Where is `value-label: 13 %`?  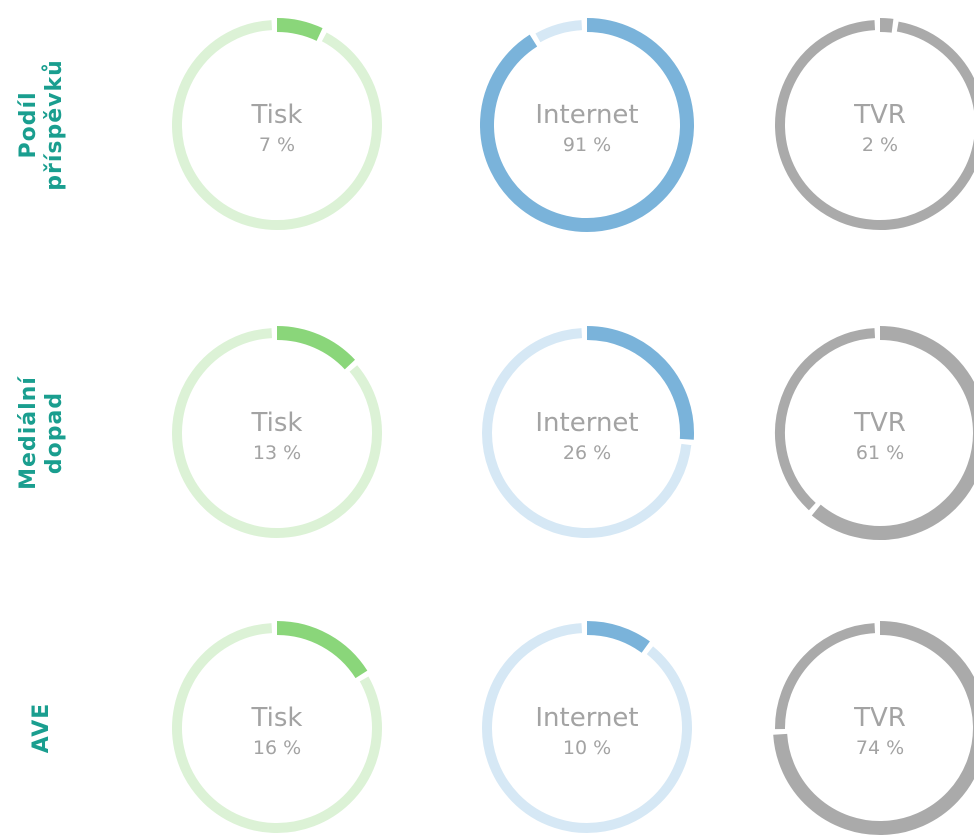 value-label: 13 % is located at coordinates (277, 453).